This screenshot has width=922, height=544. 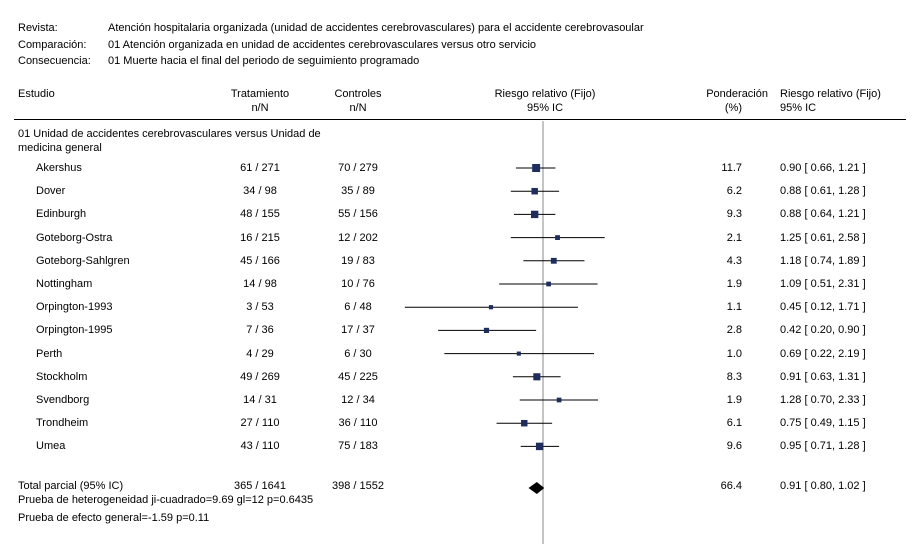 I want to click on total-treatment: 365 / 1641, so click(x=260, y=486).